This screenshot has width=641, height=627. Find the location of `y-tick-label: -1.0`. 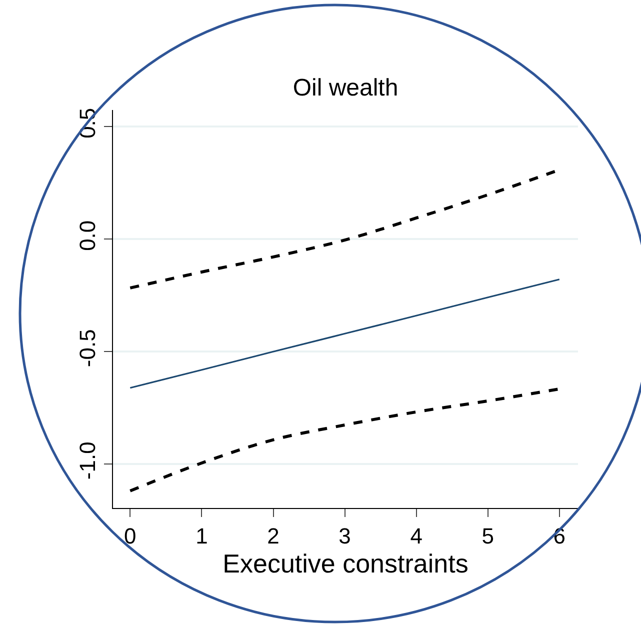

y-tick-label: -1.0 is located at coordinates (87, 461).